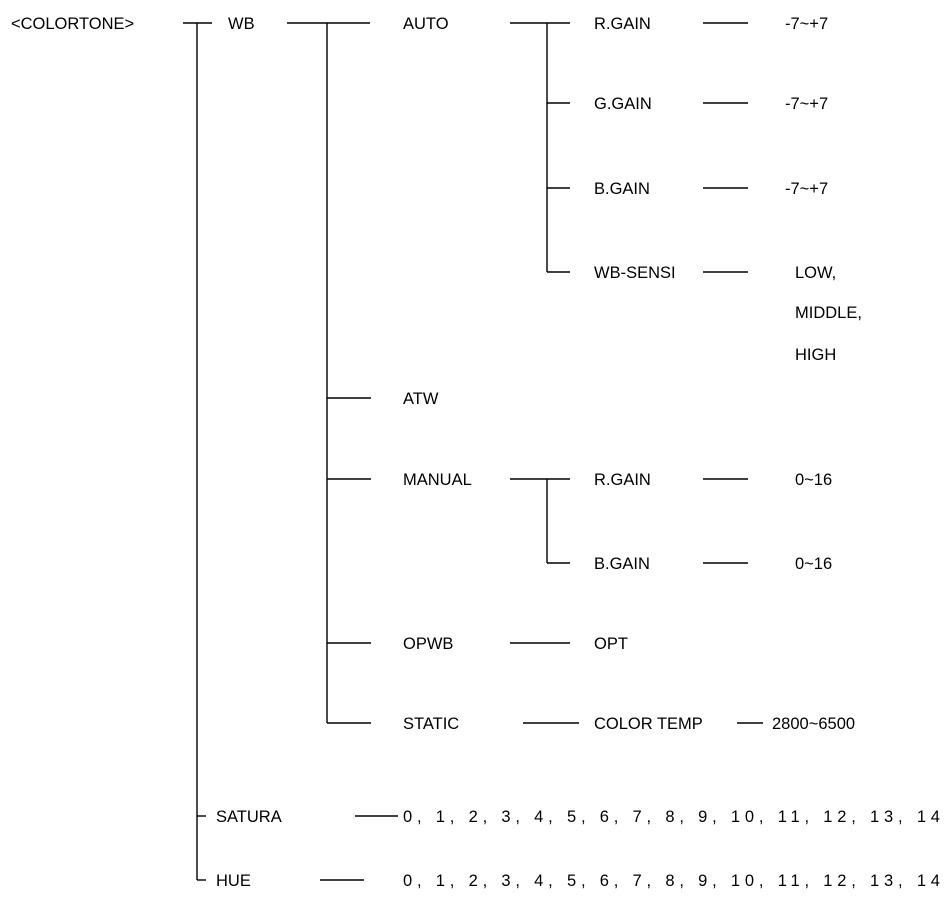  Describe the element at coordinates (806, 104) in the screenshot. I see `auto-g-gain-range: -7~+7` at that location.